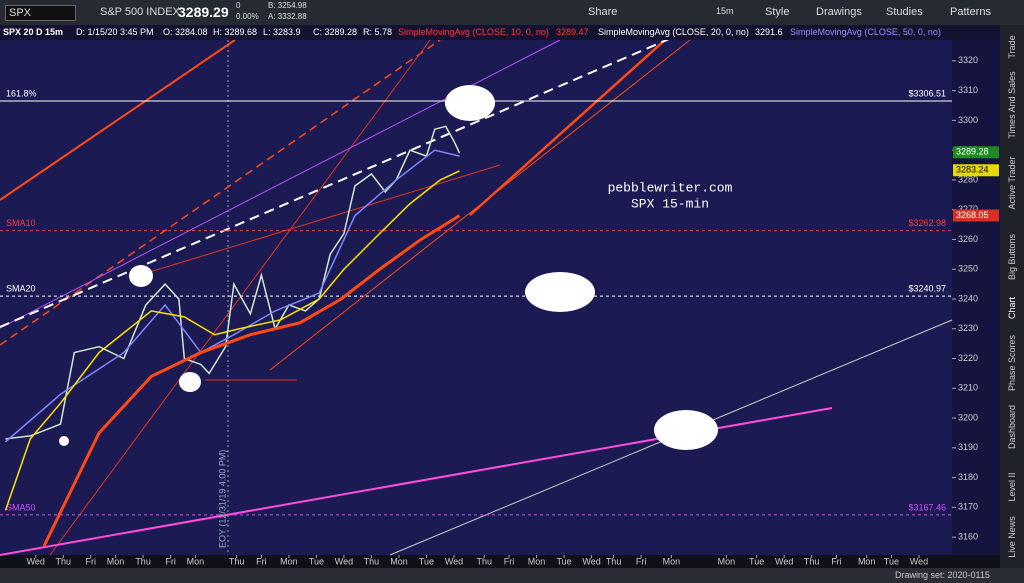 This screenshot has height=583, width=1024. What do you see at coordinates (500, 561) in the screenshot?
I see `x-axis-bg` at bounding box center [500, 561].